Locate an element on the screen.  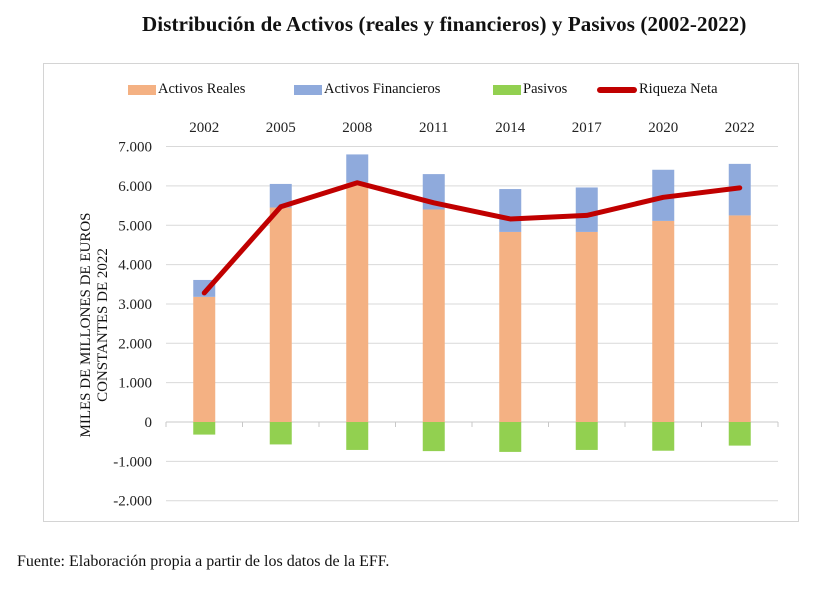
y-tick-label: 5.000 is located at coordinates (135, 226).